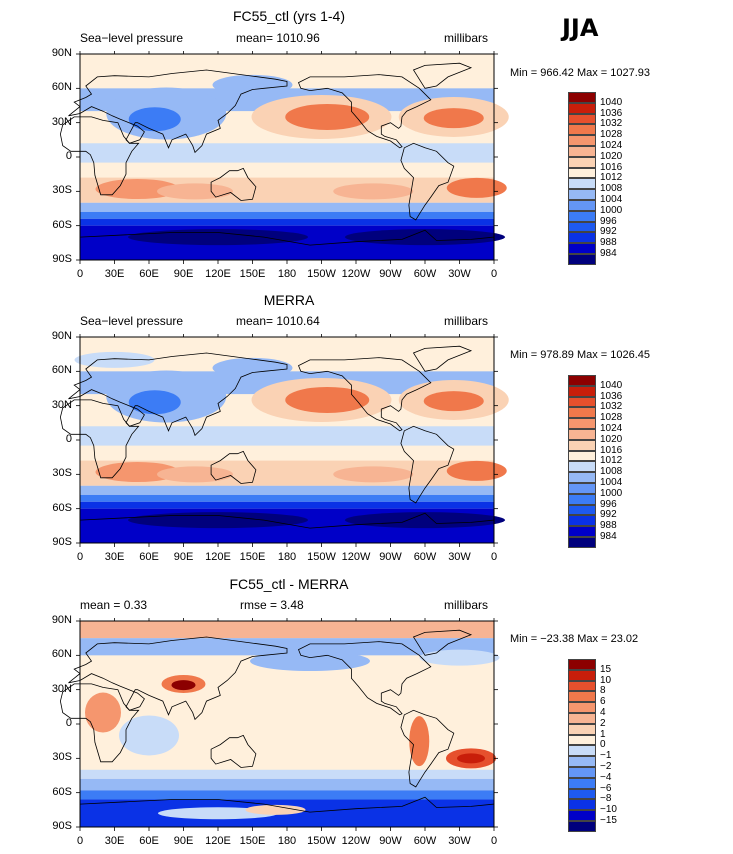 The image size is (733, 854). Describe the element at coordinates (608, 232) in the screenshot. I see `legend-label: 992` at that location.